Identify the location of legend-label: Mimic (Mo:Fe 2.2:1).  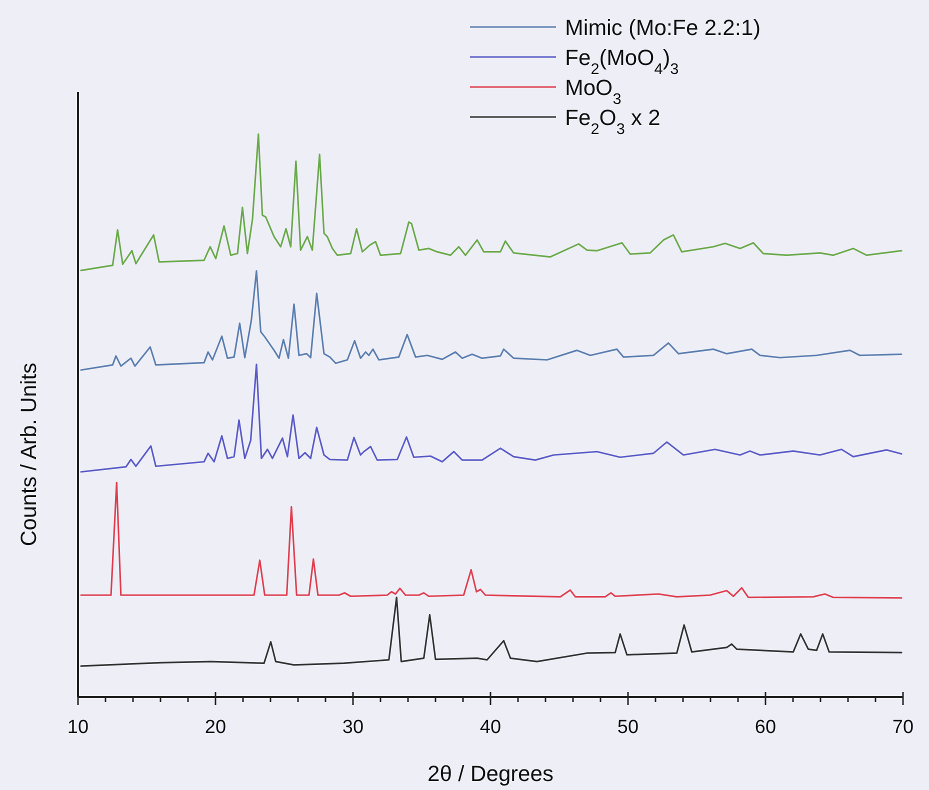
(663, 27).